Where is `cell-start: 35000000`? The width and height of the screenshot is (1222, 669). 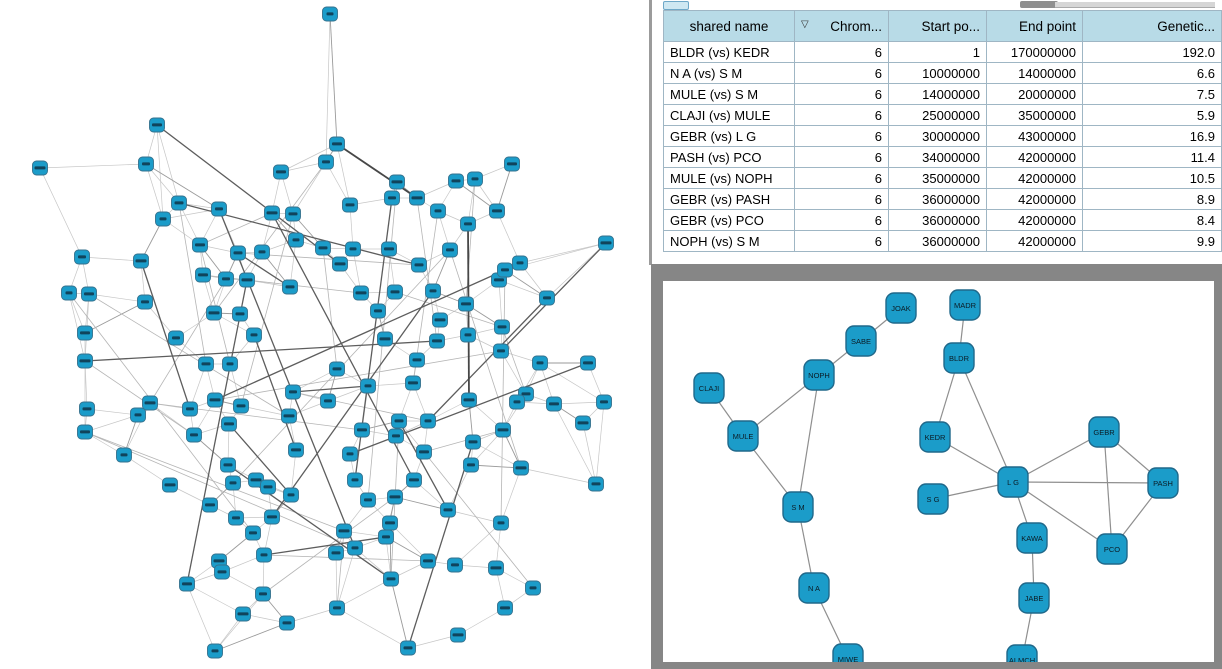 cell-start: 35000000 is located at coordinates (937, 178).